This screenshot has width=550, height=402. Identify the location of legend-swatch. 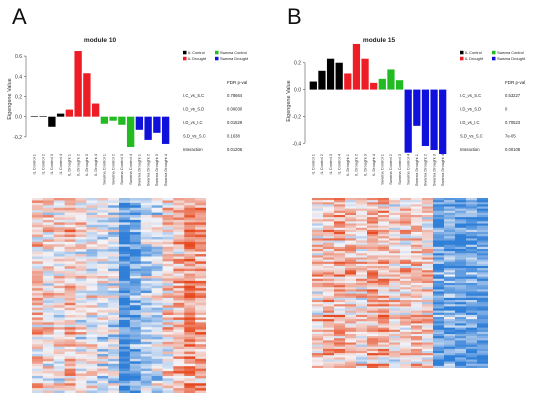
(217, 52).